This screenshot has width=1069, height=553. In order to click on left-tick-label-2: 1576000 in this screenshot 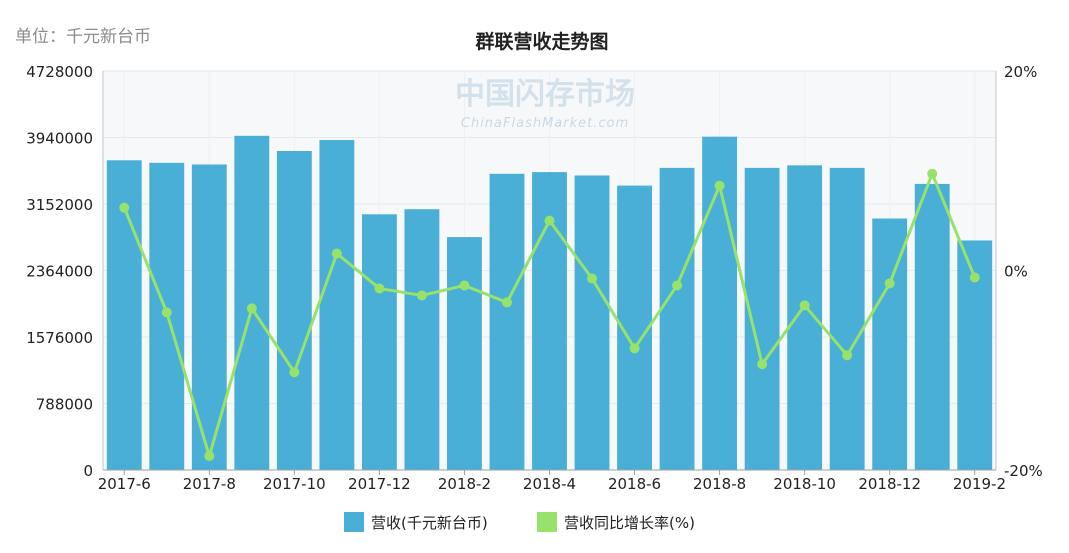, I will do `click(59, 338)`.